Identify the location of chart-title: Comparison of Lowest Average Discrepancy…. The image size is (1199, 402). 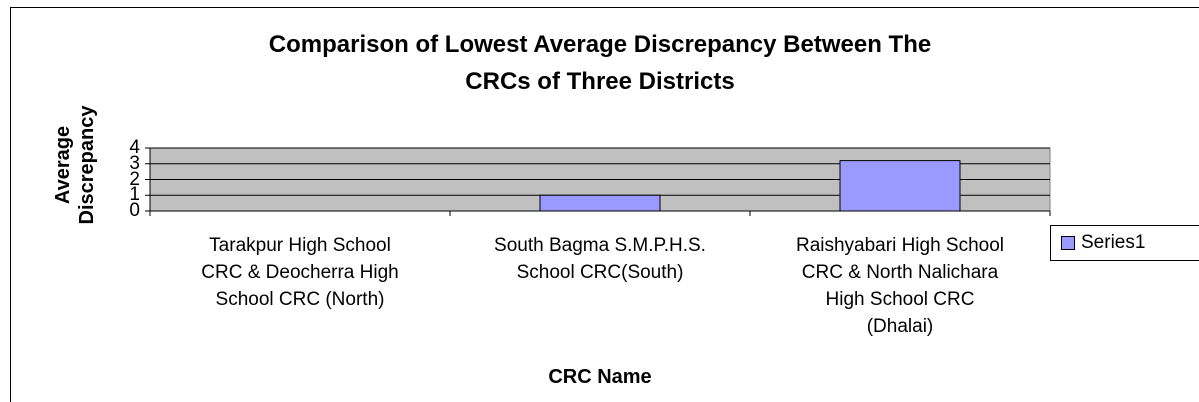
(600, 63).